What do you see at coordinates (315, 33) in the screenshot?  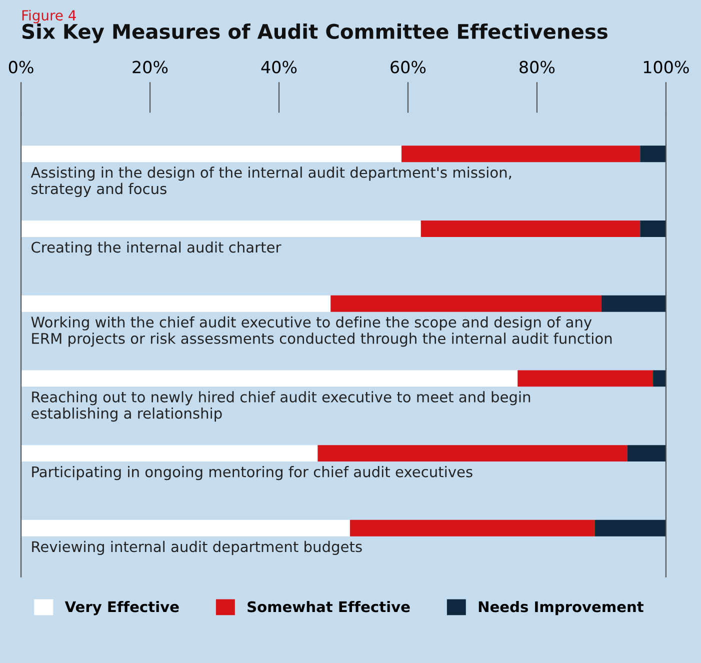 I see `chart-title: Six Key Measures of Audit Committee Effectiveness` at bounding box center [315, 33].